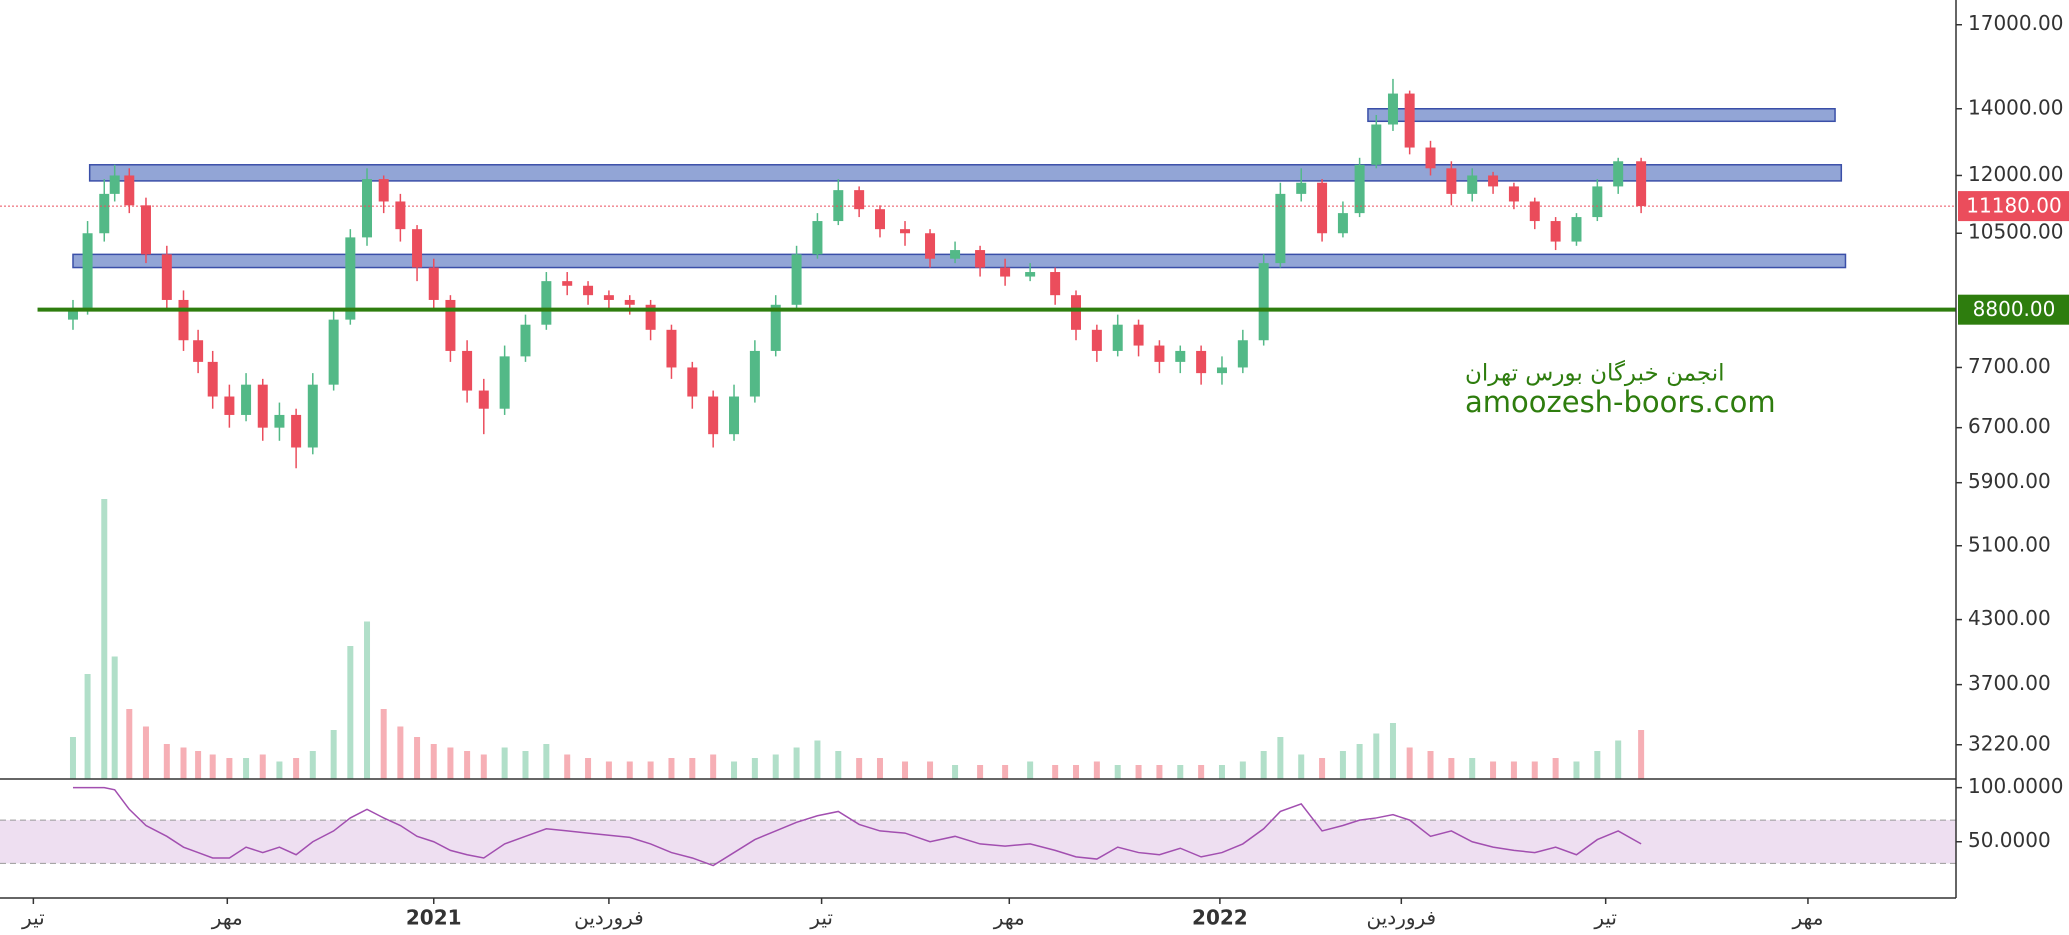 The height and width of the screenshot is (935, 2069). Describe the element at coordinates (978, 842) in the screenshot. I see `rsi-band` at that location.